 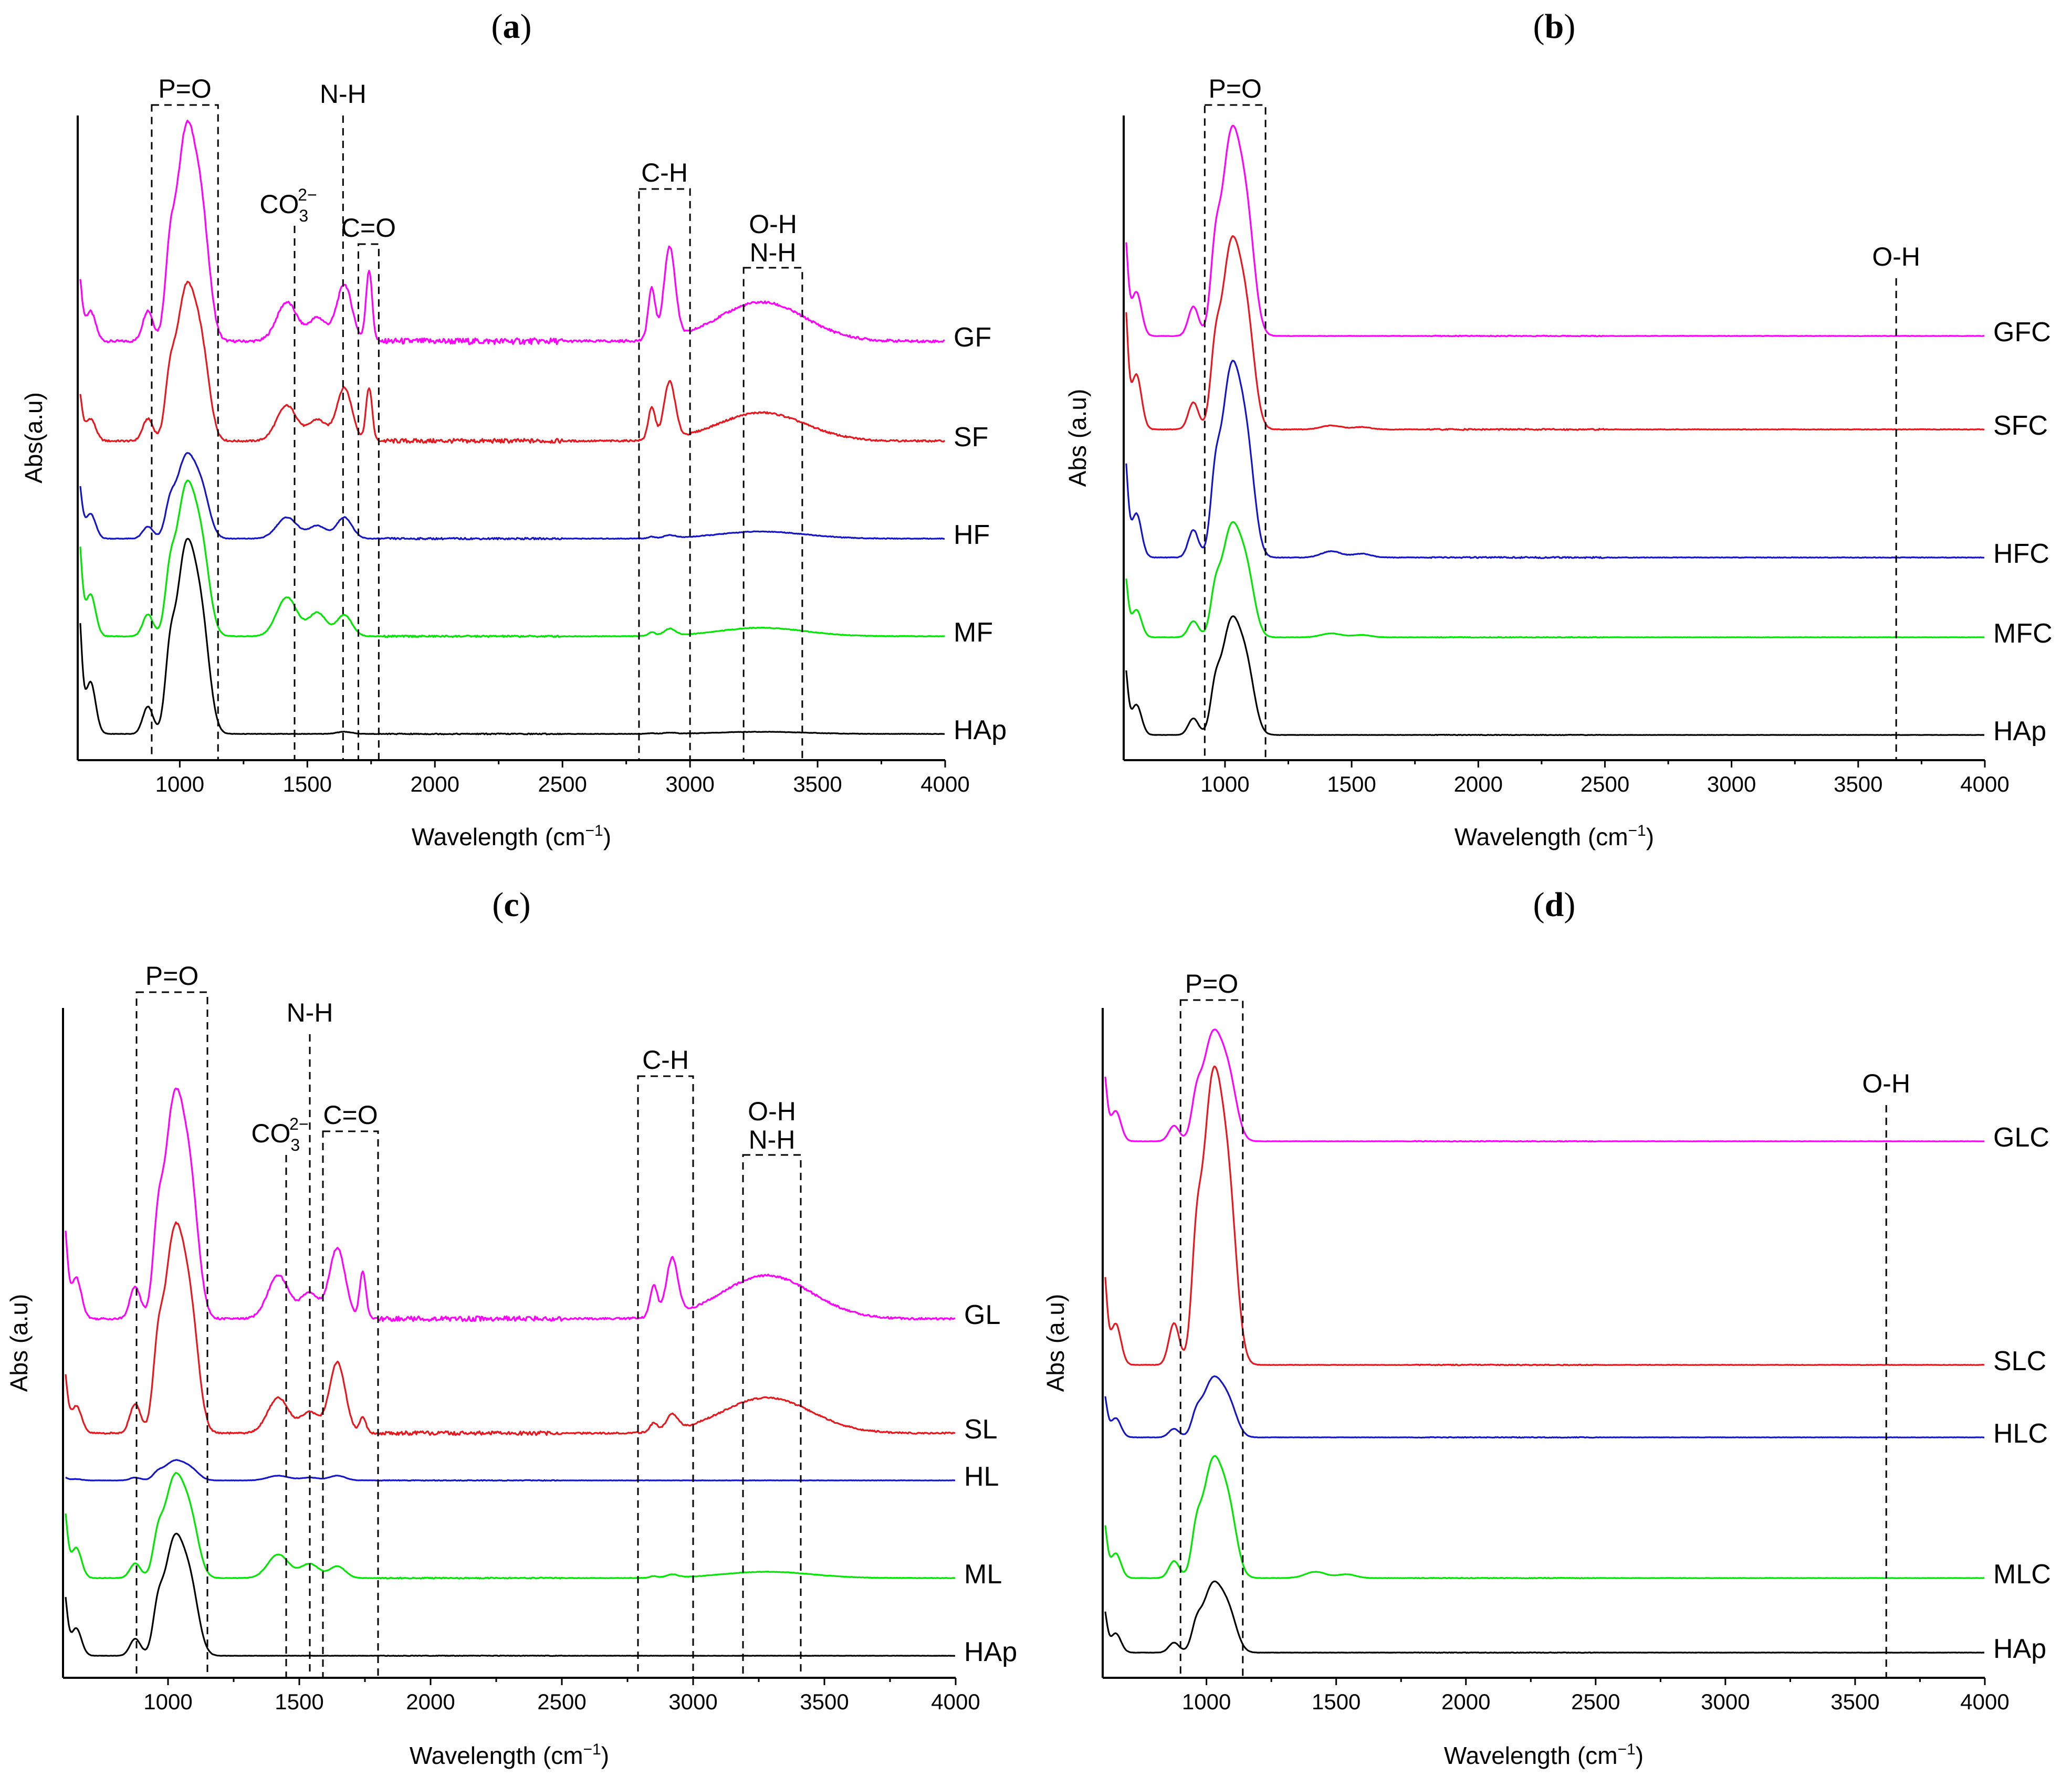 I want to click on panel-label: (a), so click(x=511, y=27).